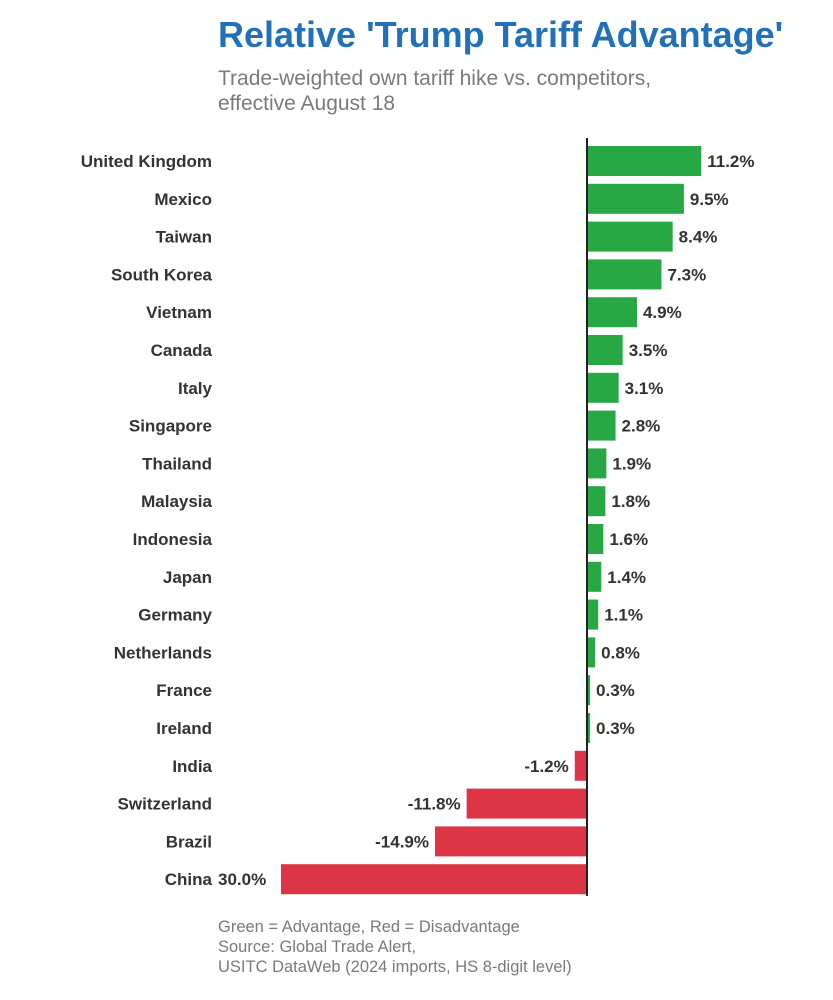  Describe the element at coordinates (628, 539) in the screenshot. I see `value-label-indonesia: 1.6%` at that location.